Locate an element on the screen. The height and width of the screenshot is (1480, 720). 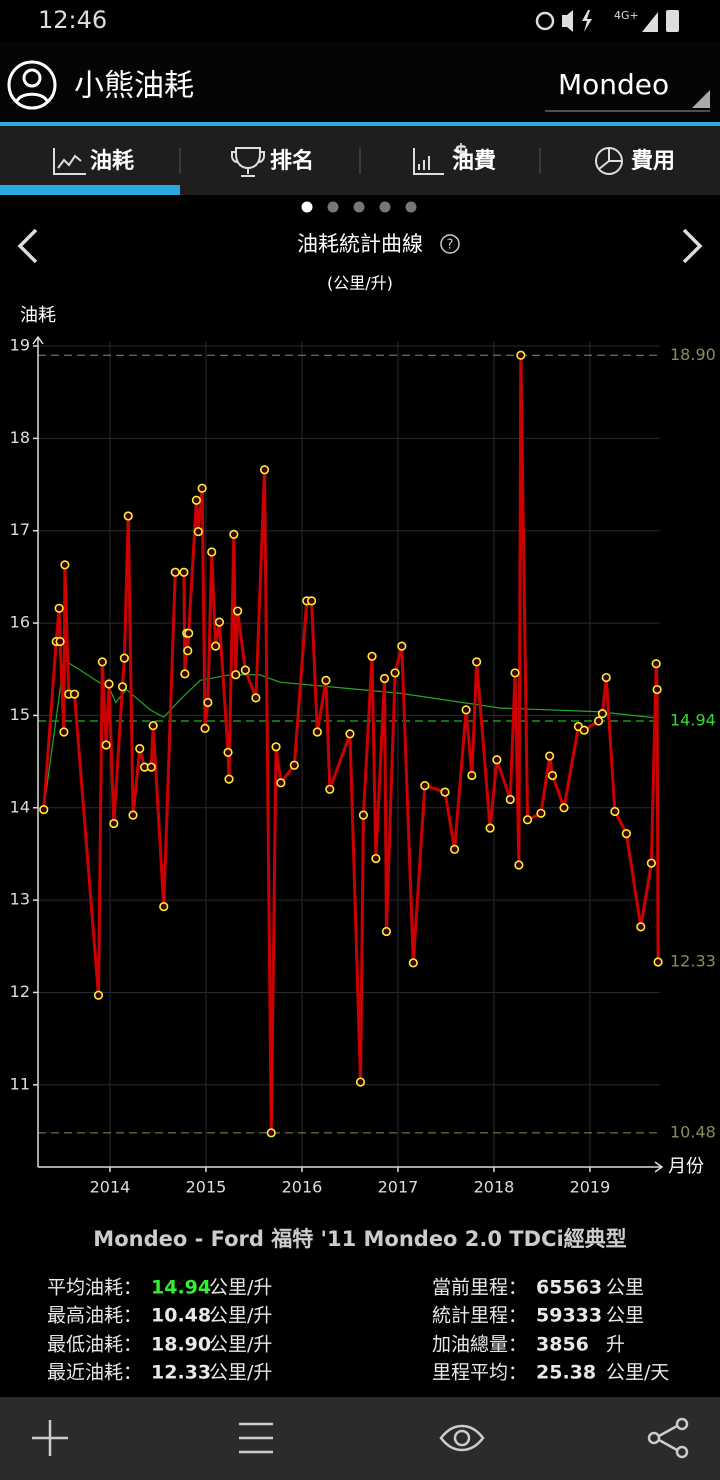
stat-value: 3856 is located at coordinates (562, 1345).